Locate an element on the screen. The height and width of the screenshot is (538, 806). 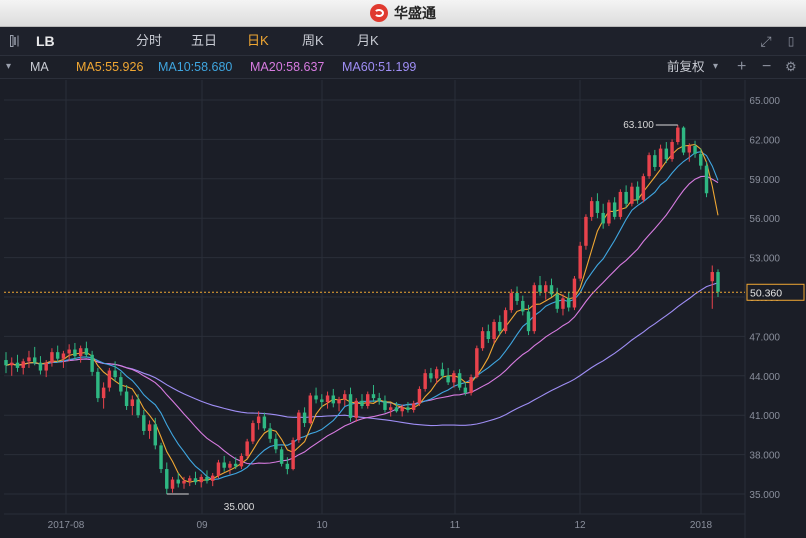
fullscreen-icon: ⤢ is located at coordinates (766, 41).